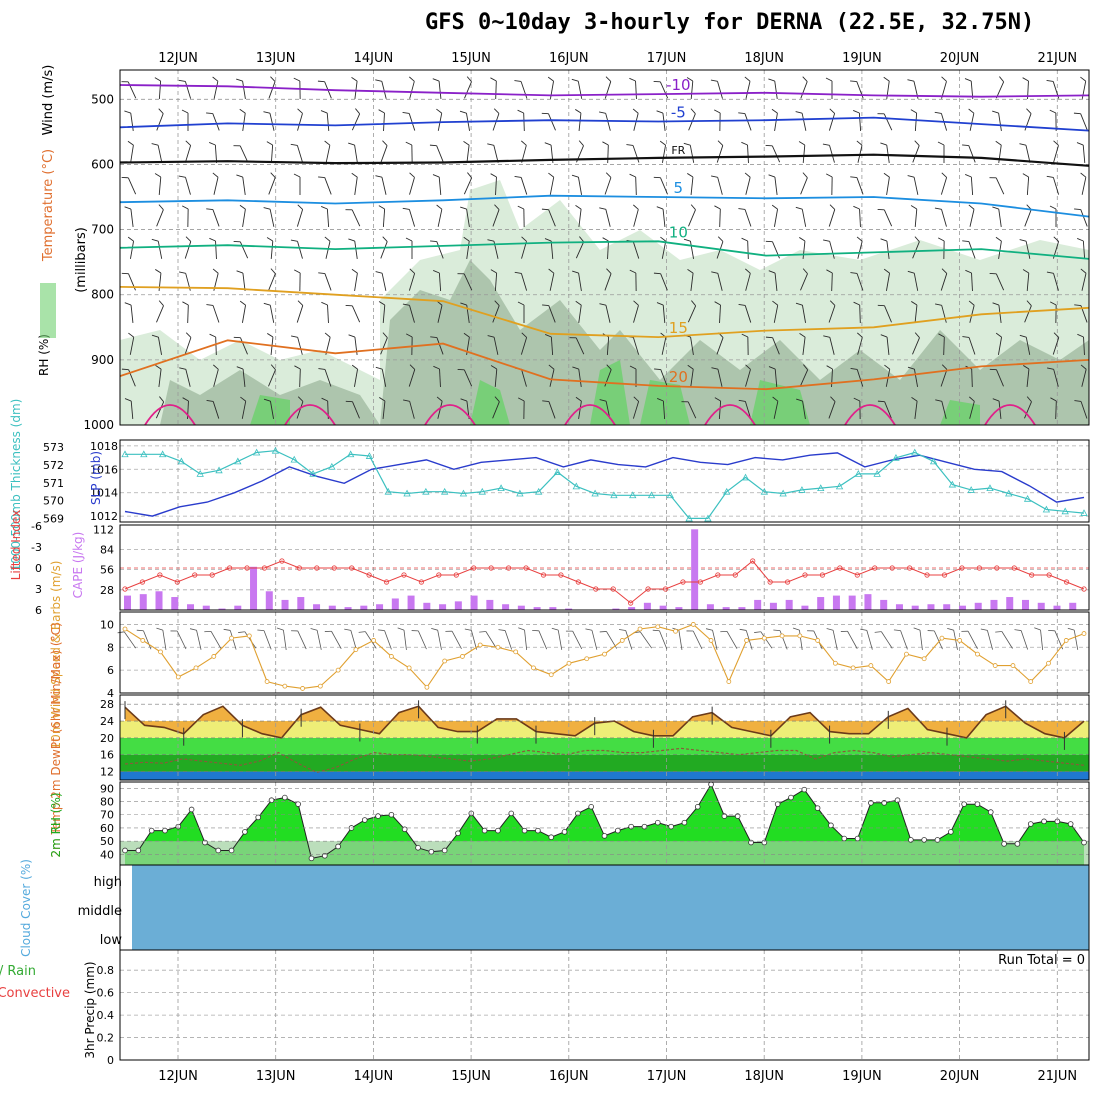 The image size is (1100, 1100). Describe the element at coordinates (471, 58) in the screenshot. I see `date-label-top: 15JUN` at that location.